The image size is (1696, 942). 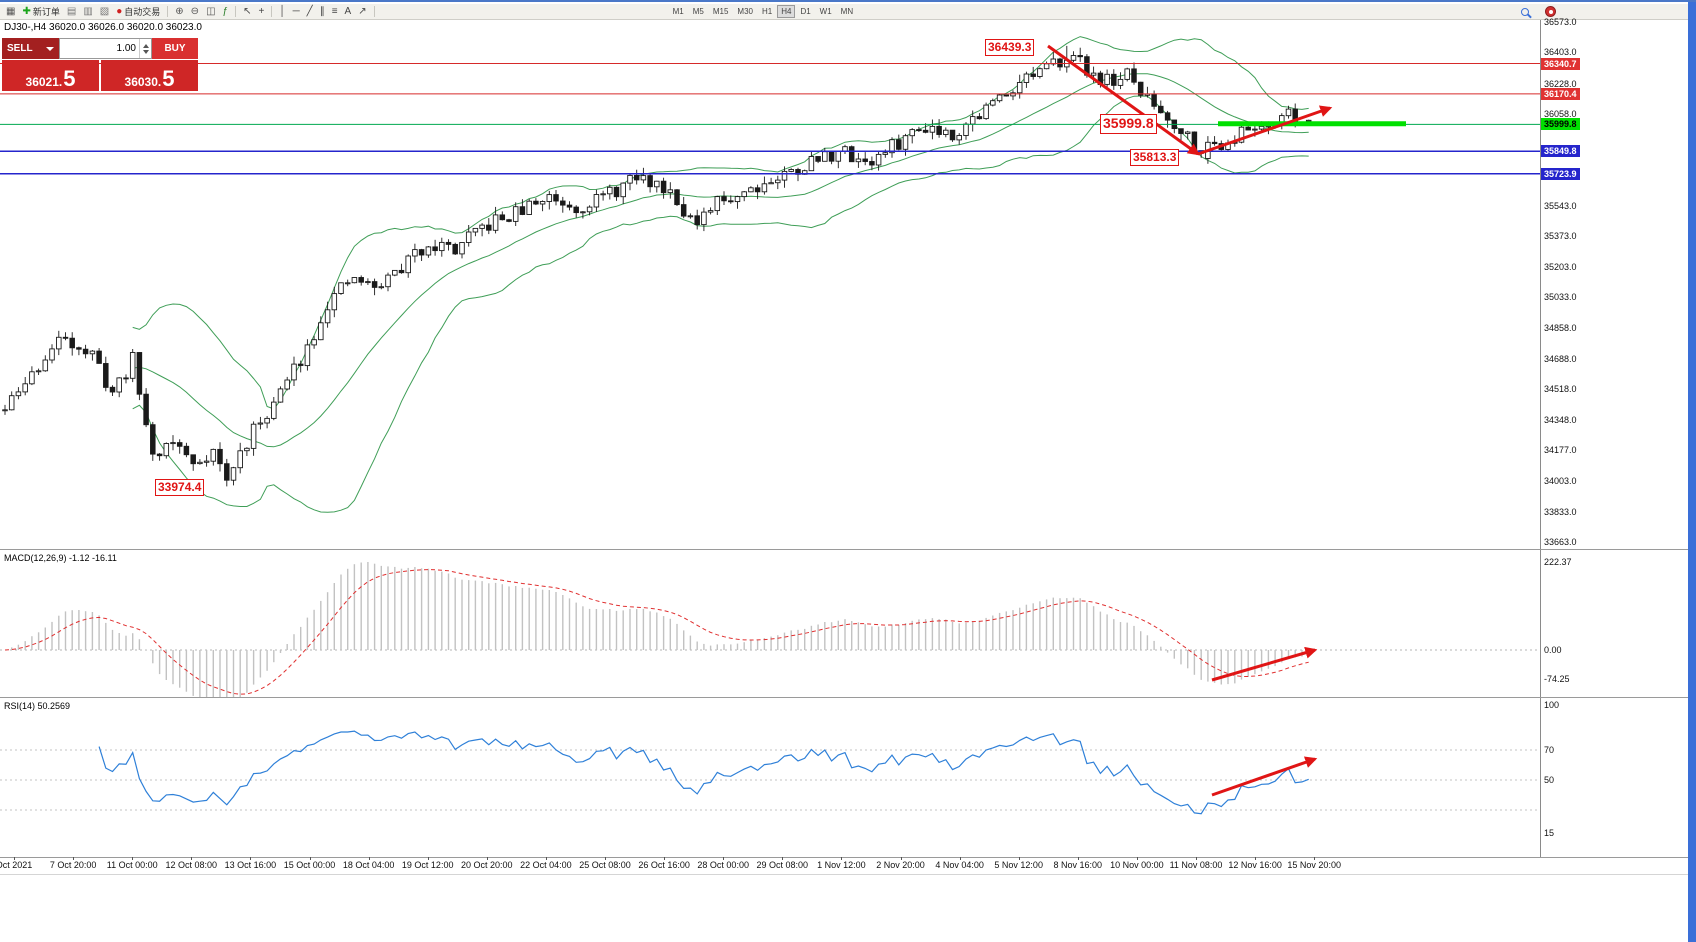 What do you see at coordinates (1560, 83) in the screenshot?
I see `price-axis-label: 36228.0` at bounding box center [1560, 83].